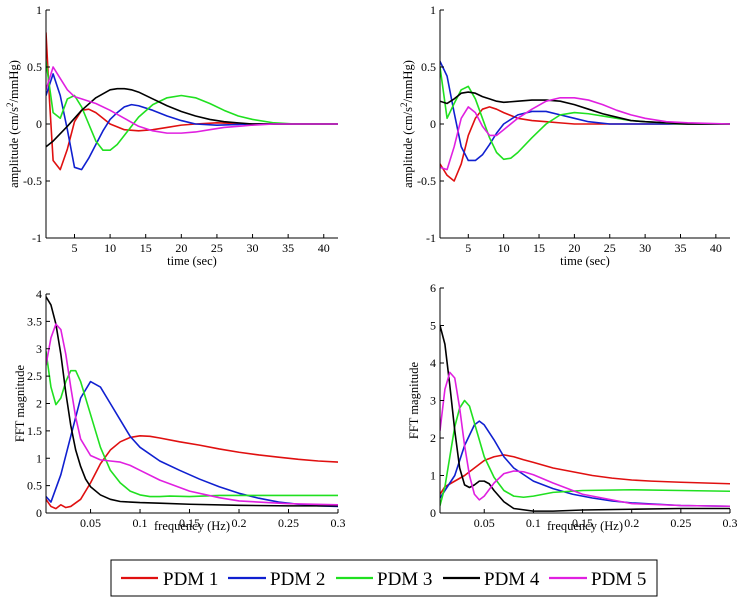  Describe the element at coordinates (433, 288) in the screenshot. I see `y-tick-label: 6` at that location.